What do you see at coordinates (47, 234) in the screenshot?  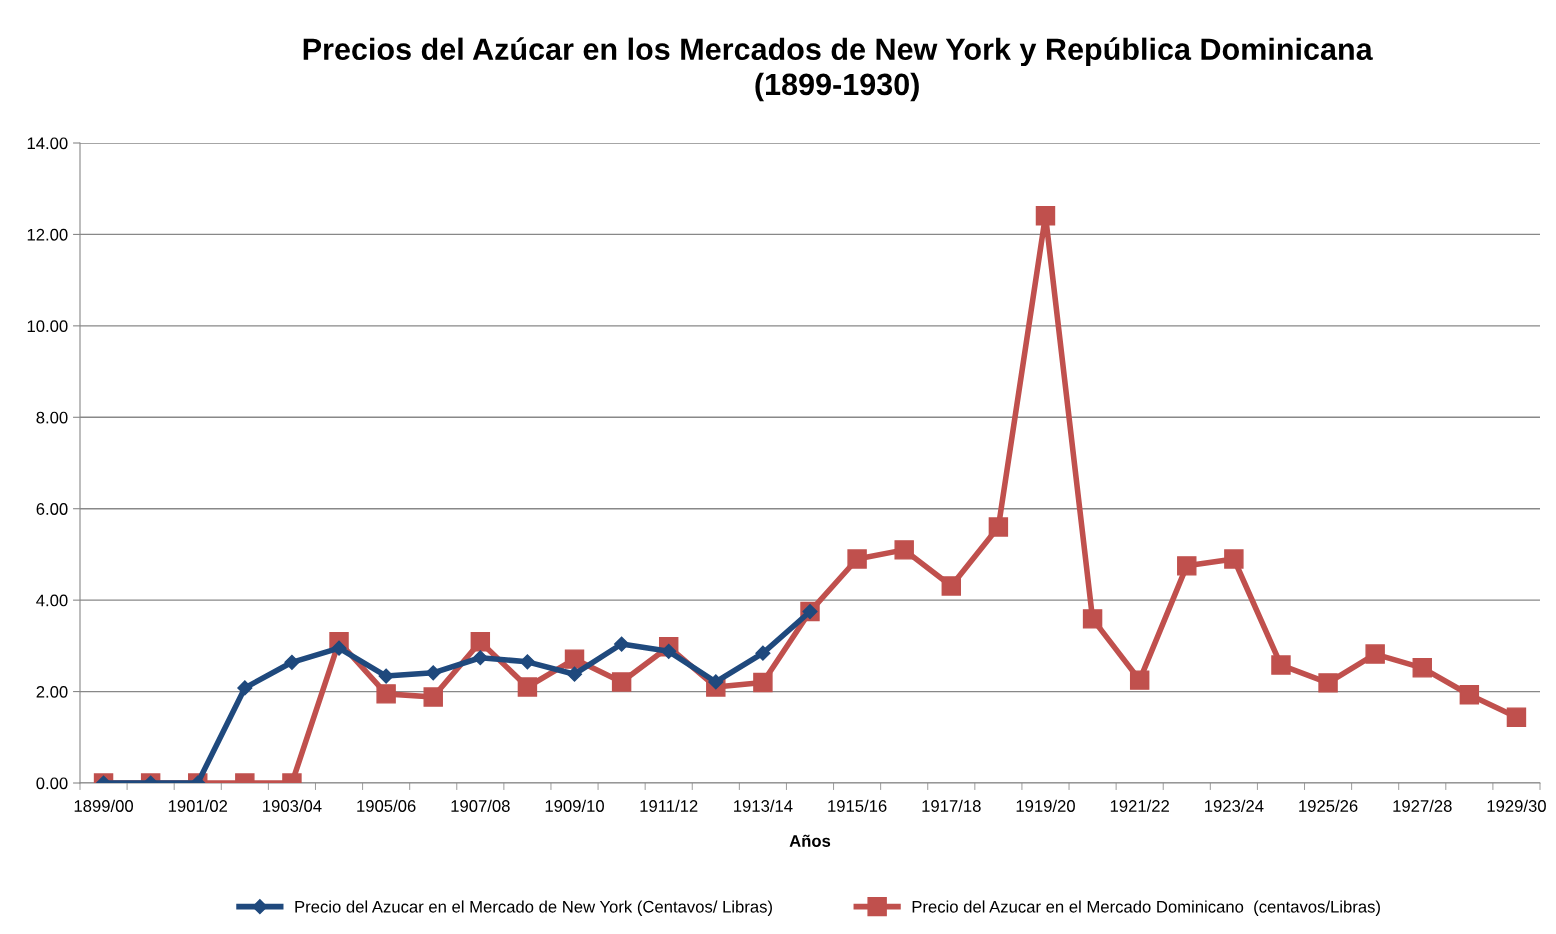 I see `y-tick-label: 12.00` at bounding box center [47, 234].